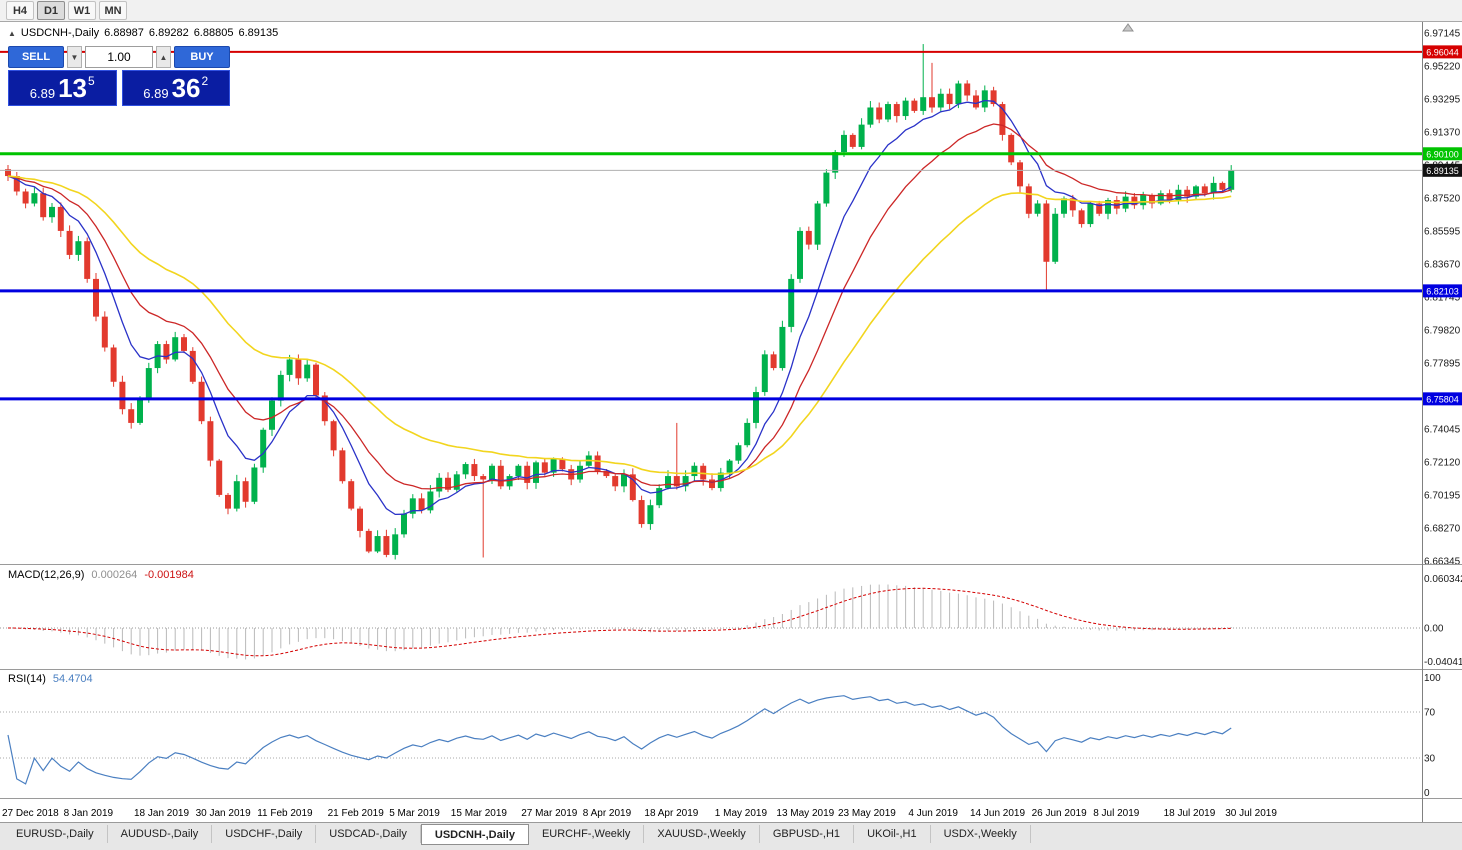 This screenshot has height=850, width=1462. Describe the element at coordinates (285, 813) in the screenshot. I see `date-label: 11 Feb 2019` at that location.